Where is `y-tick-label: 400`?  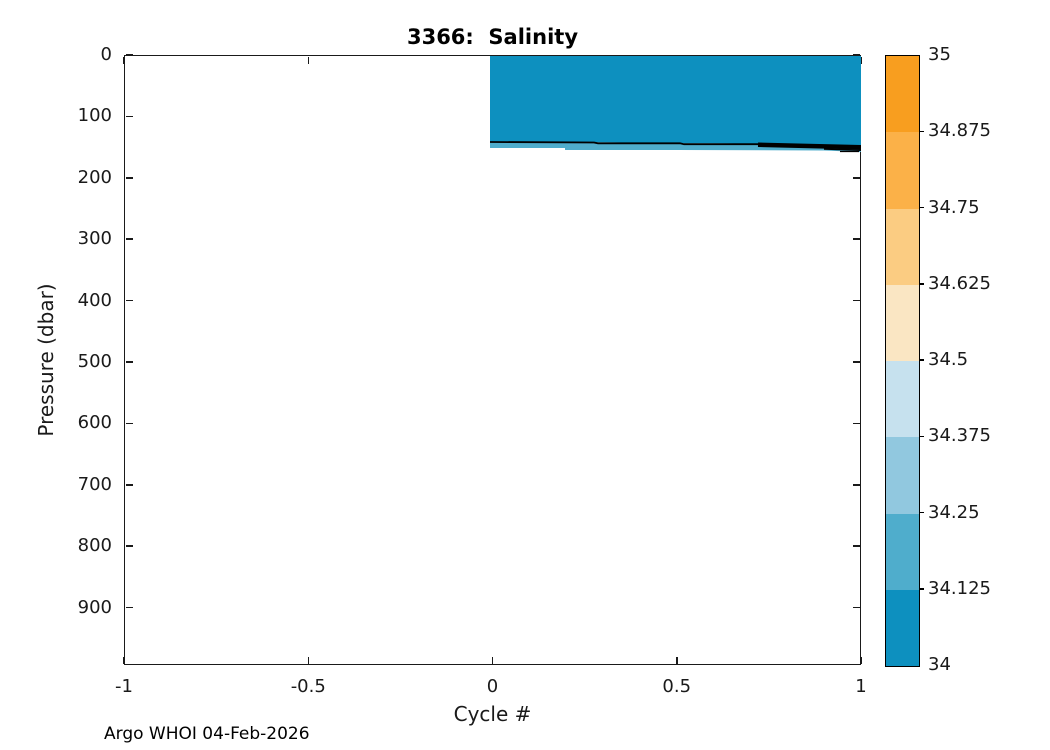
y-tick-label: 400 is located at coordinates (94, 300).